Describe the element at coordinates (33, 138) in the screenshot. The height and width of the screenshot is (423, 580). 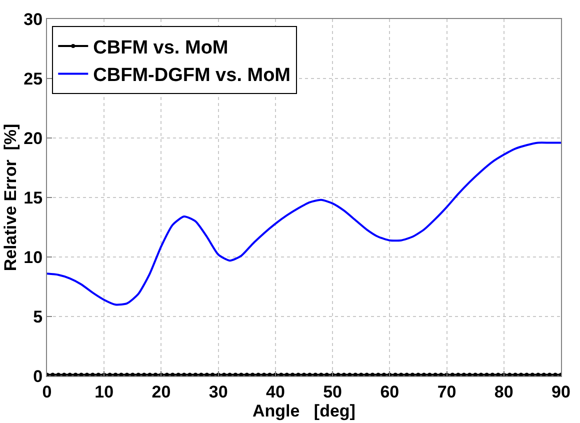
I see `y-tick-label: 20` at that location.